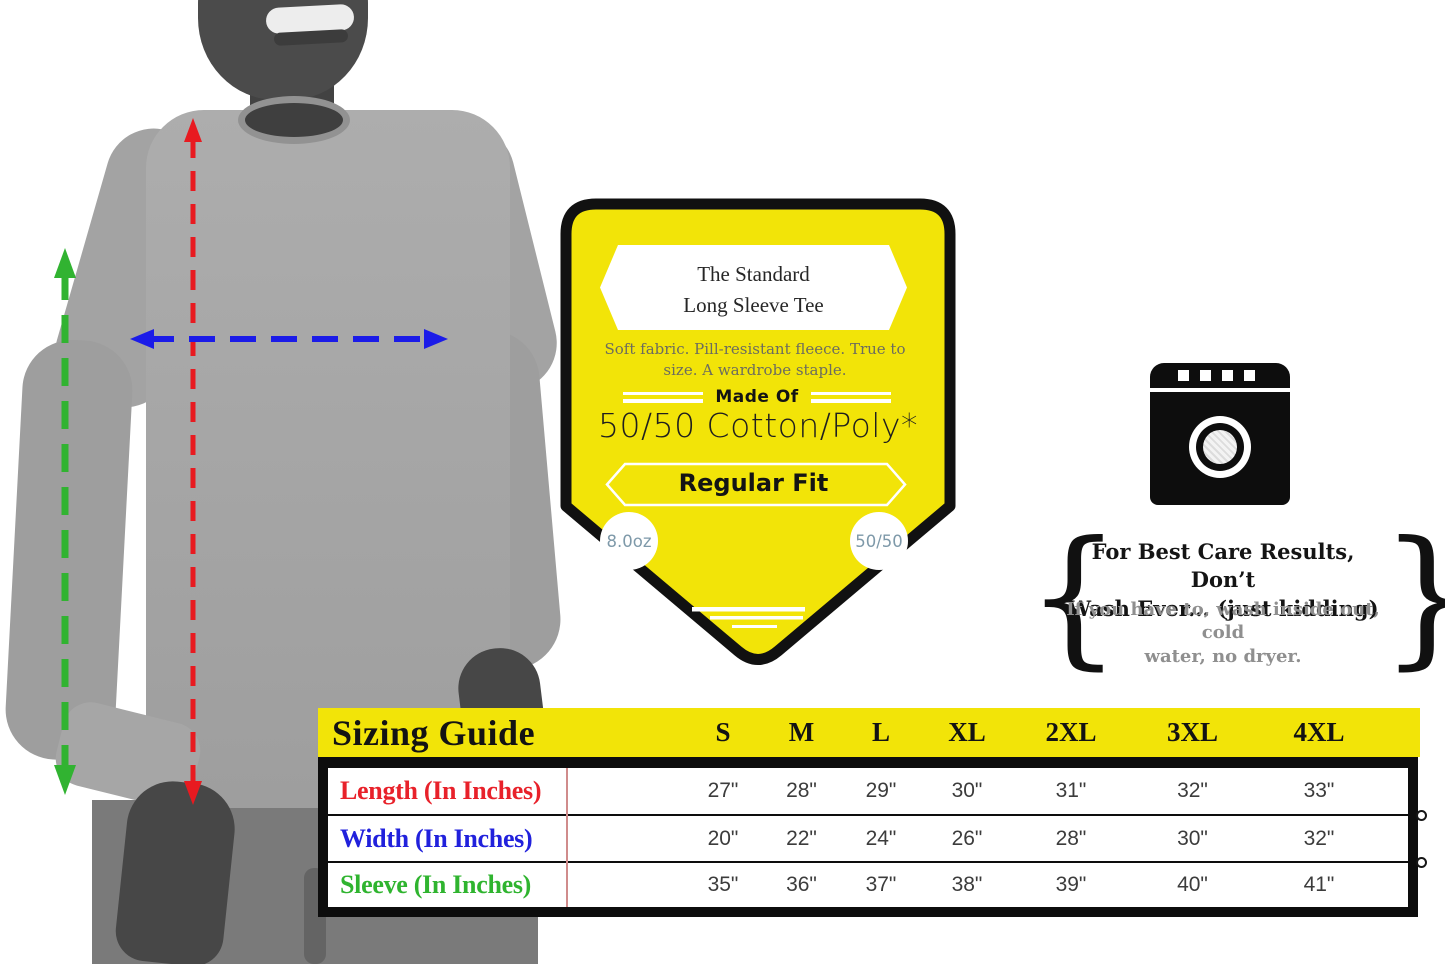 This screenshot has height=964, width=1445. I want to click on fit-label: Regular Fit, so click(753, 483).